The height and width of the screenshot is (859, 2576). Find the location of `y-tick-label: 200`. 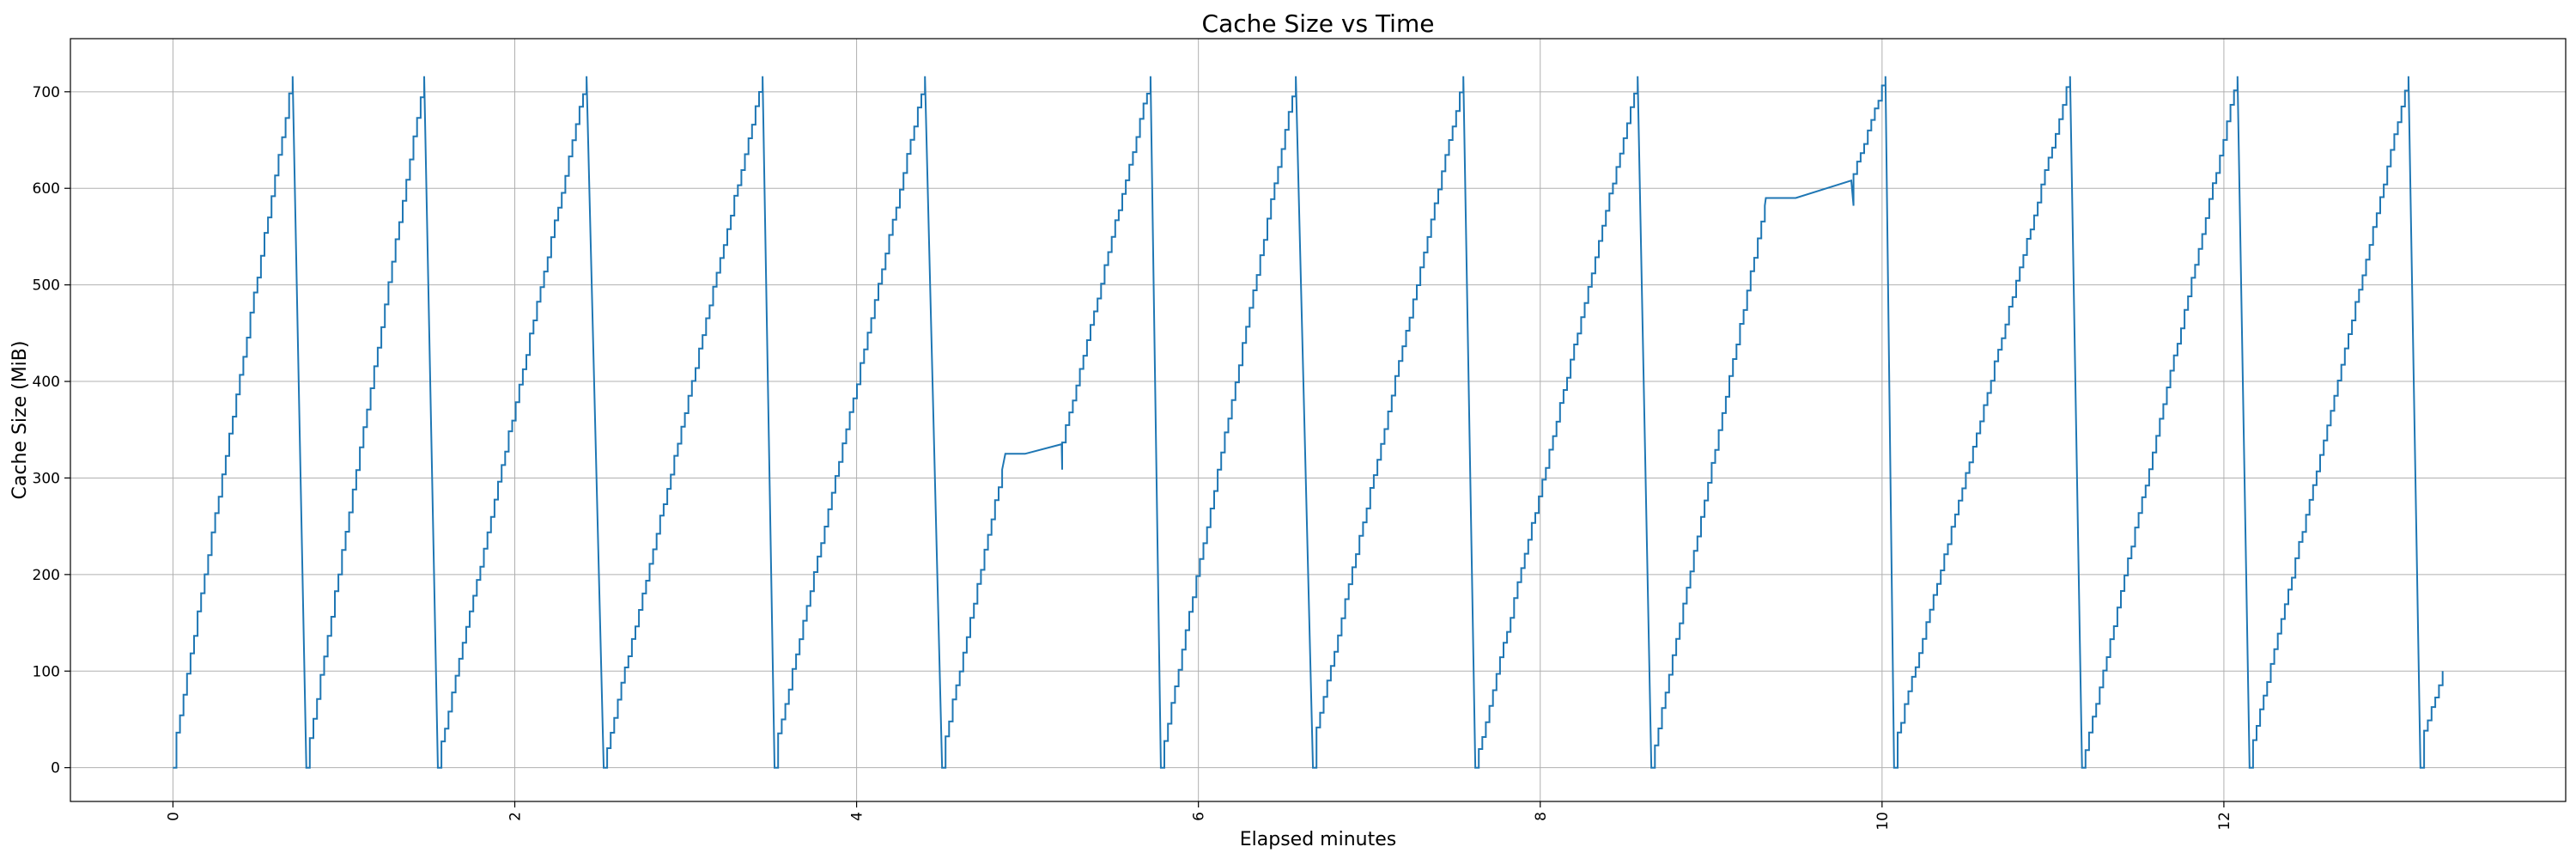

y-tick-label: 200 is located at coordinates (46, 575).